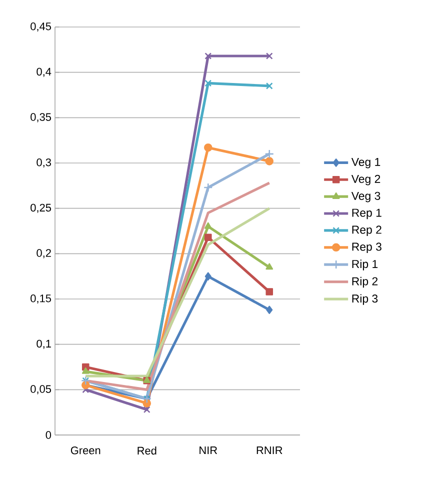 The image size is (424, 504). What do you see at coordinates (367, 248) in the screenshot?
I see `legend-label: Rep 3` at bounding box center [367, 248].